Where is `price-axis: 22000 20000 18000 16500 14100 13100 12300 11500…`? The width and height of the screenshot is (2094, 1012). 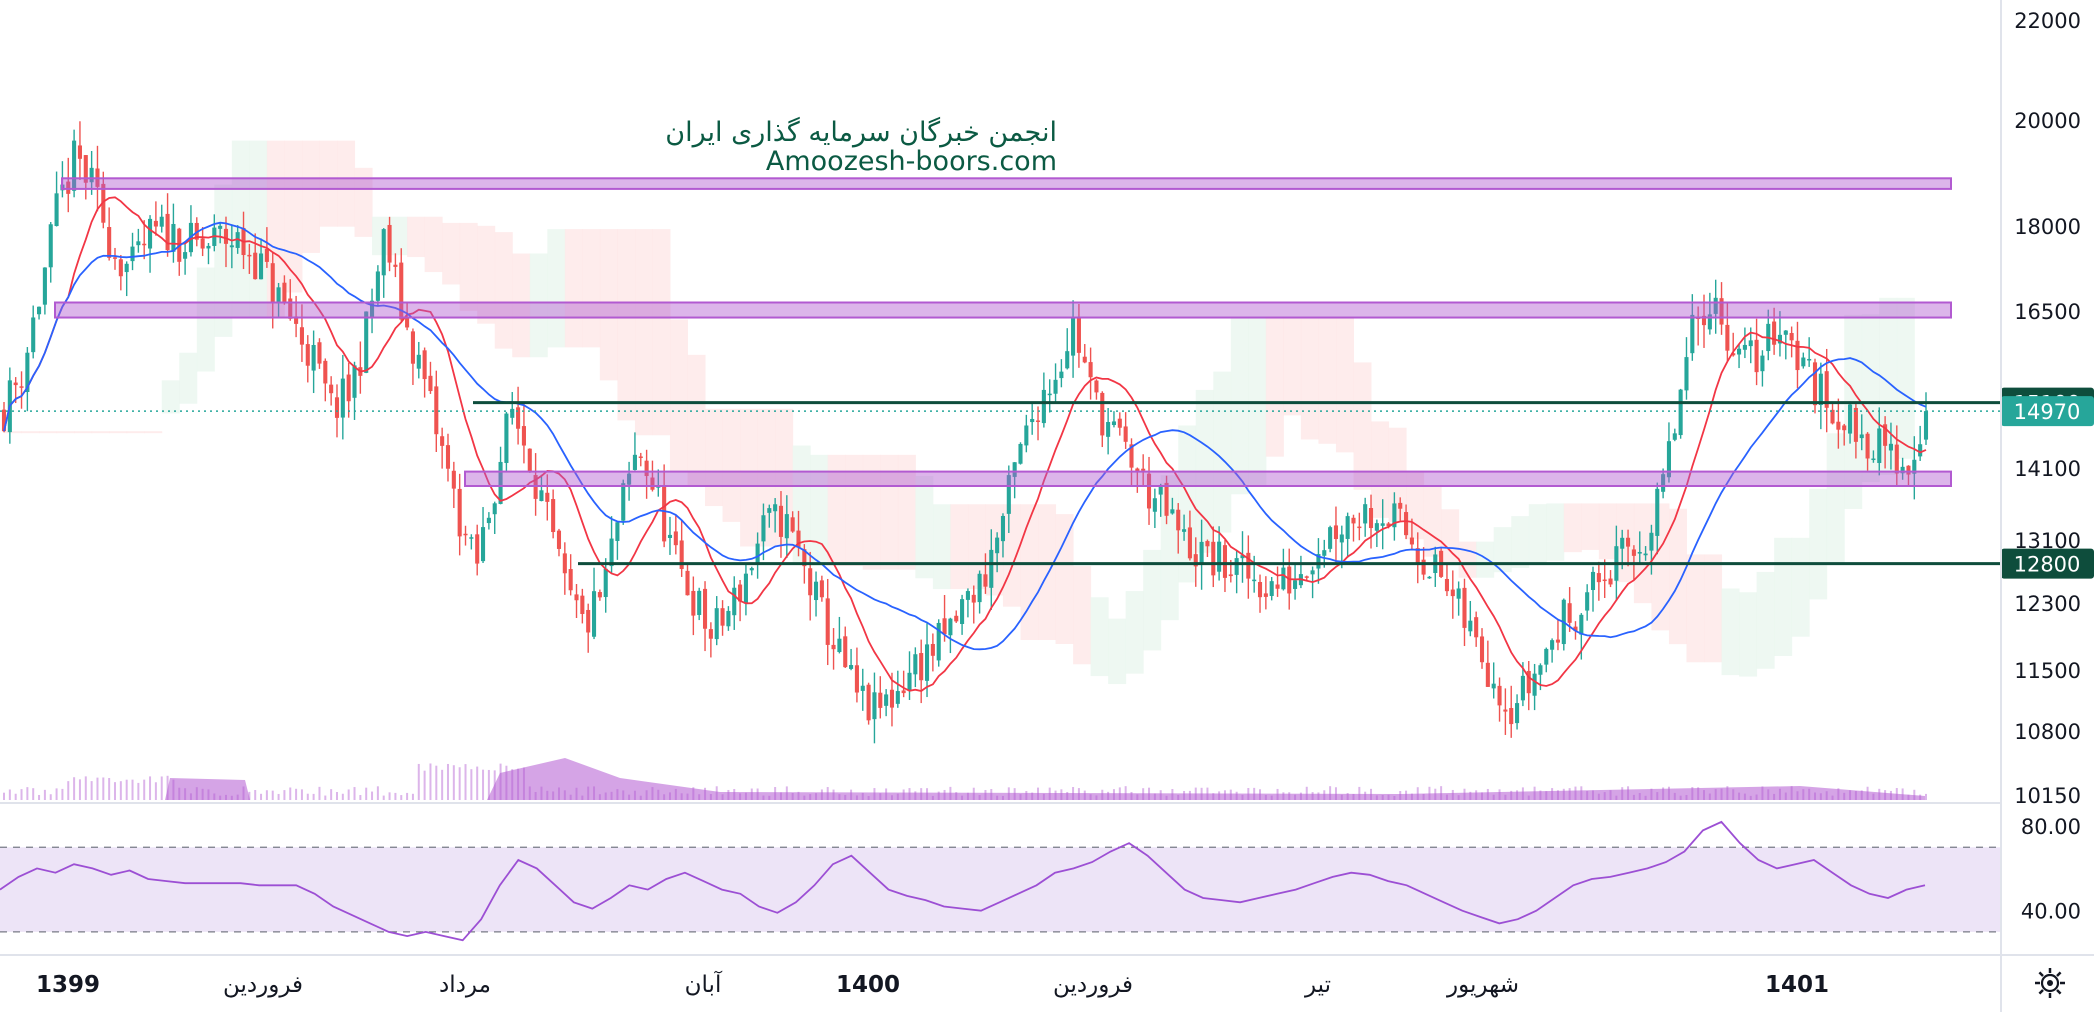
price-axis: 22000 20000 18000 16500 14100 13100 12300 11500… is located at coordinates (2047, 408).